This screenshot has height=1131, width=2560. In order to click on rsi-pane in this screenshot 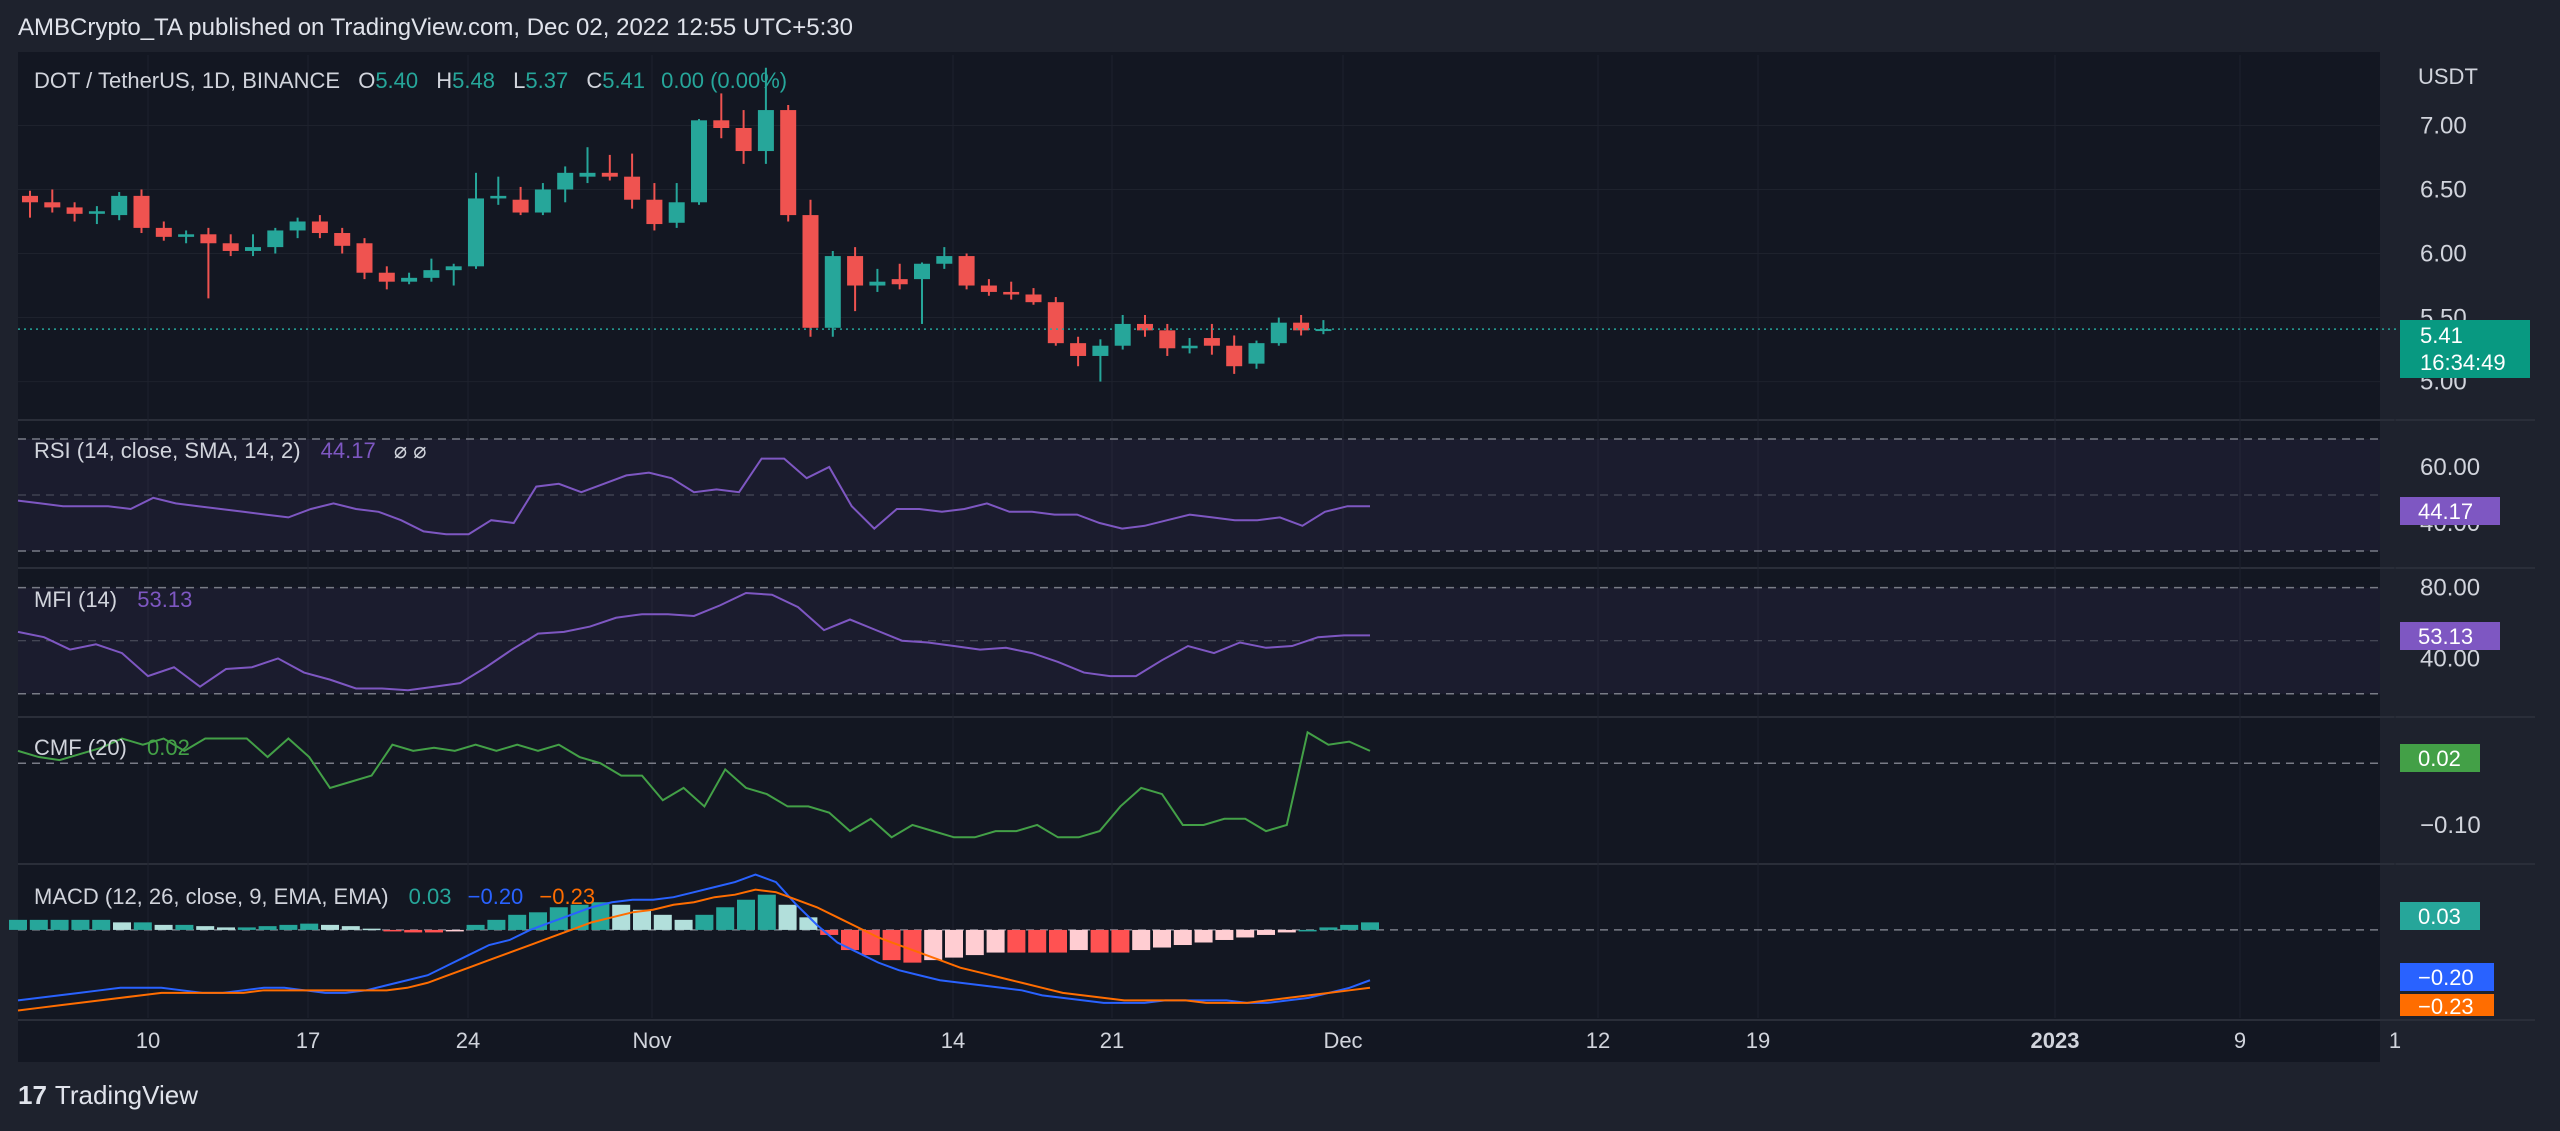, I will do `click(1198, 495)`.